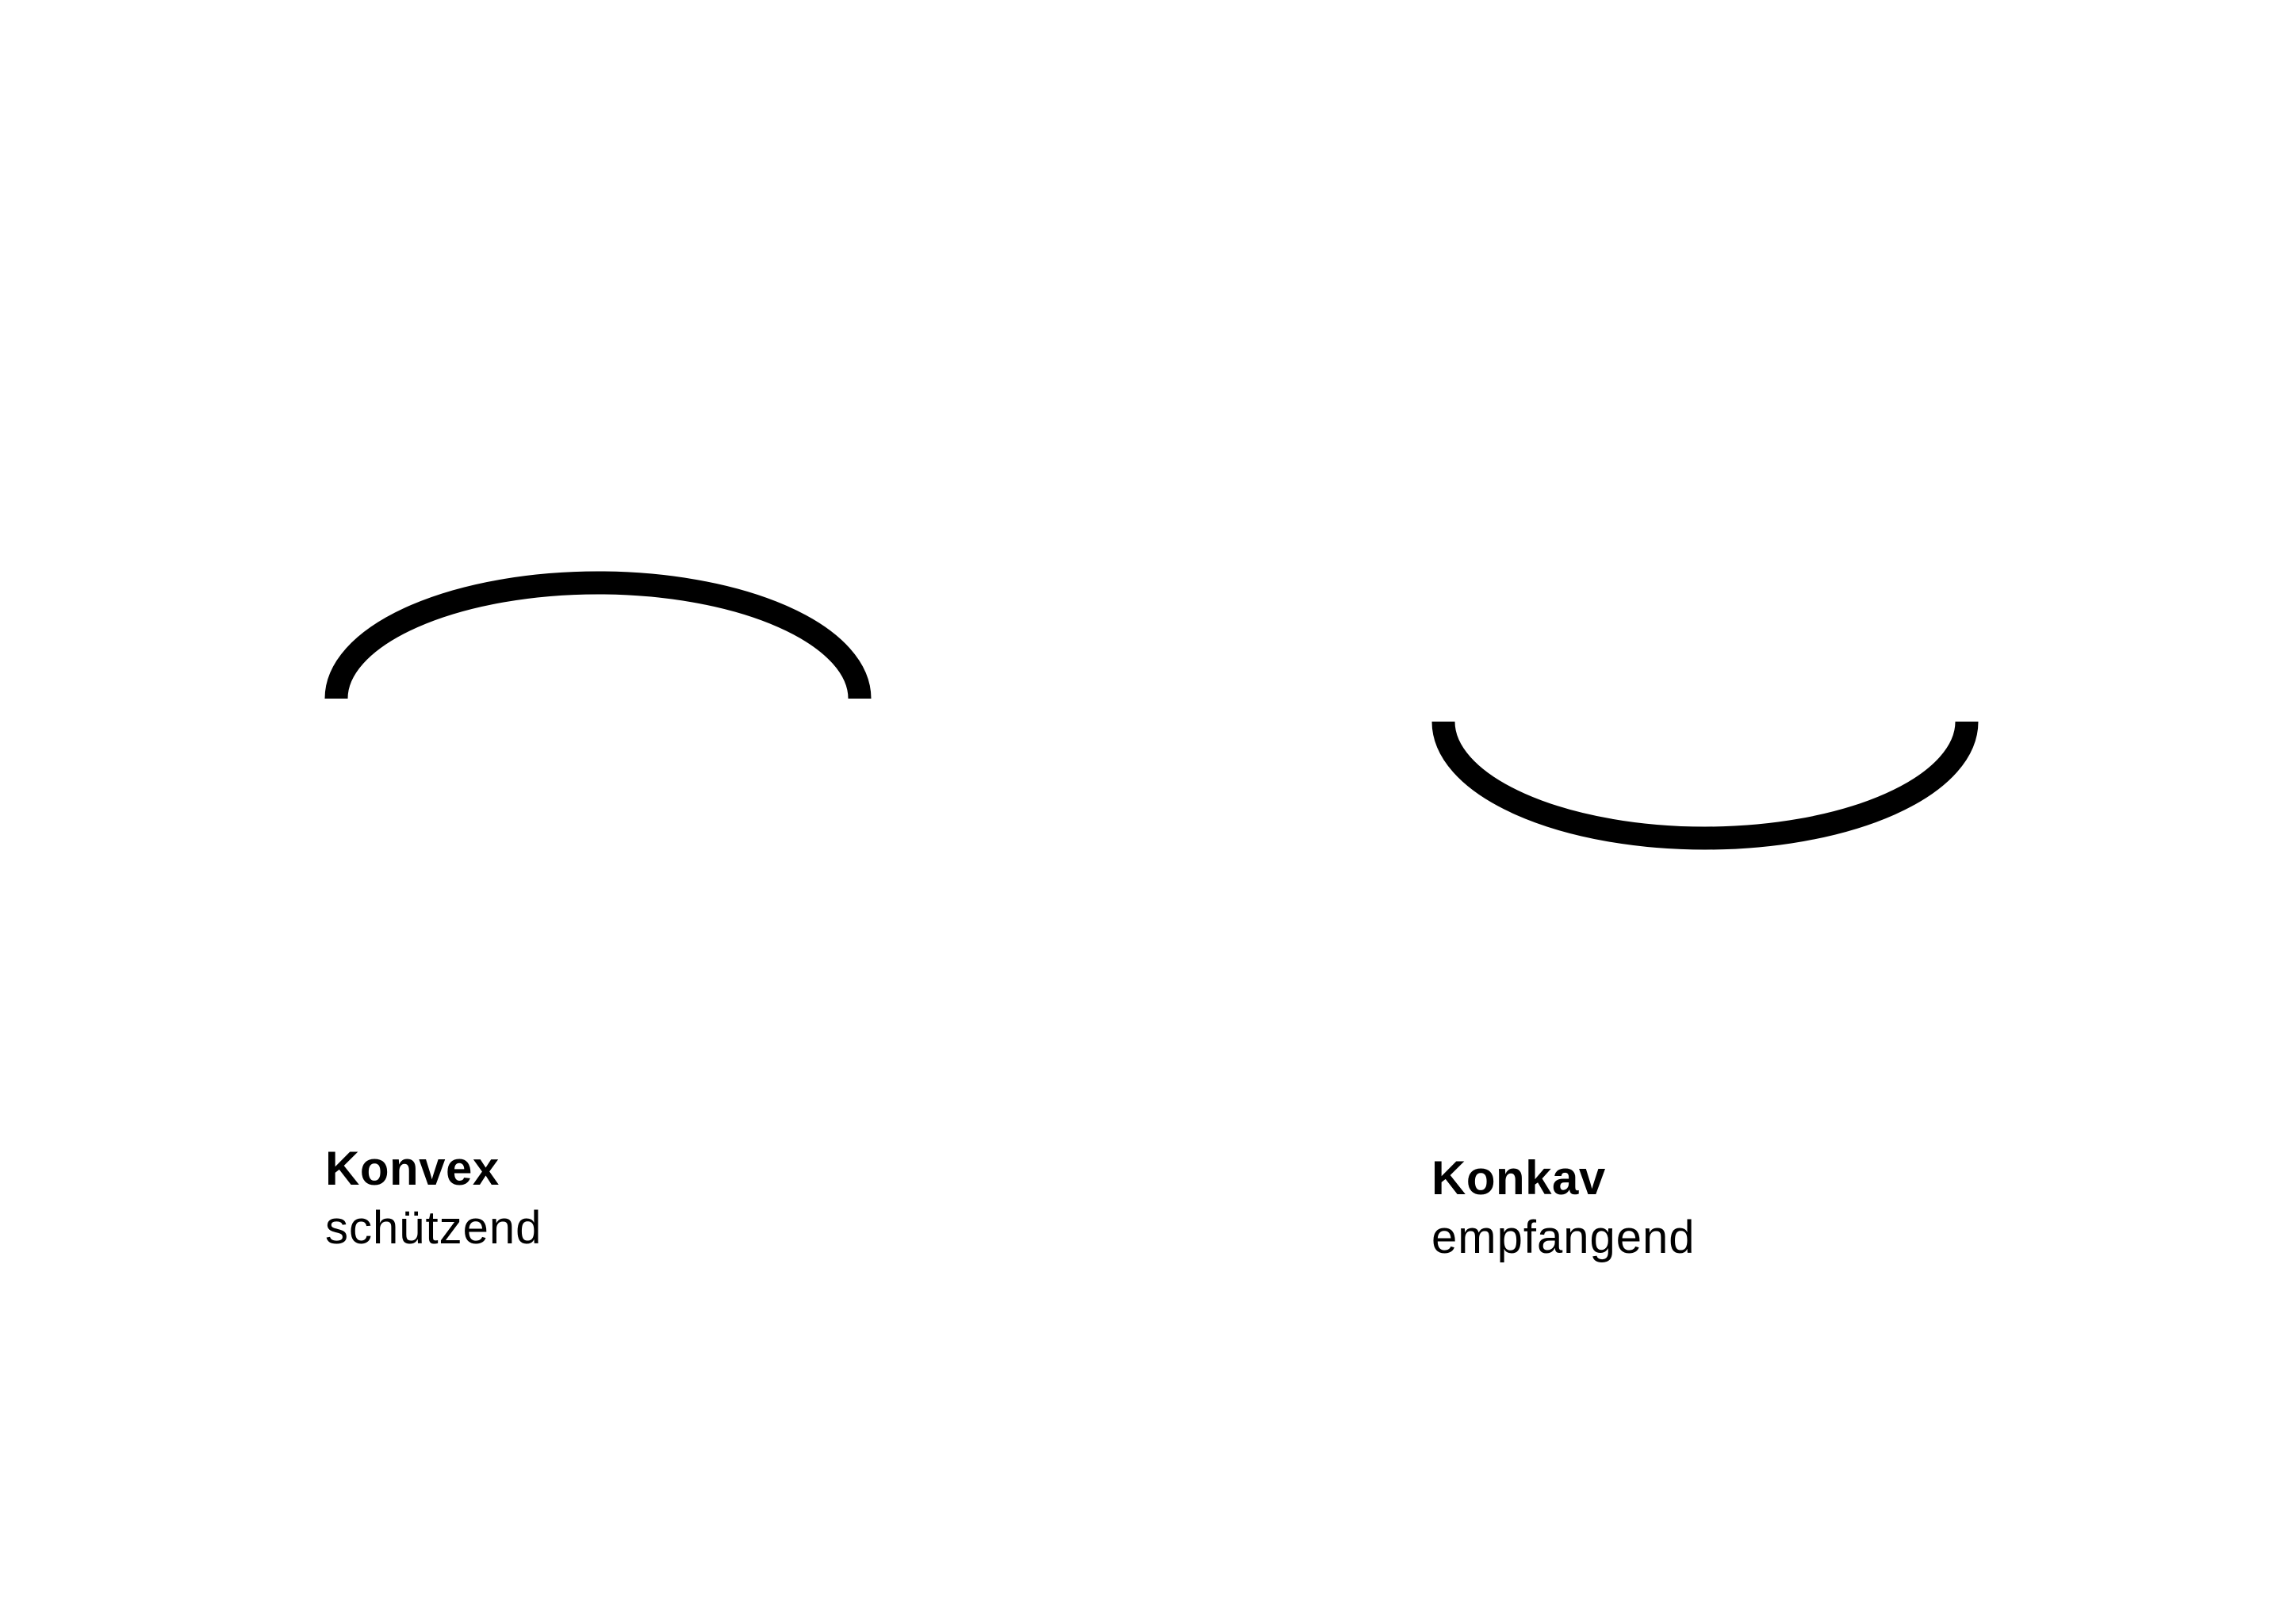 The width and height of the screenshot is (2284, 1624). I want to click on convex-title: Konvex, so click(412, 1168).